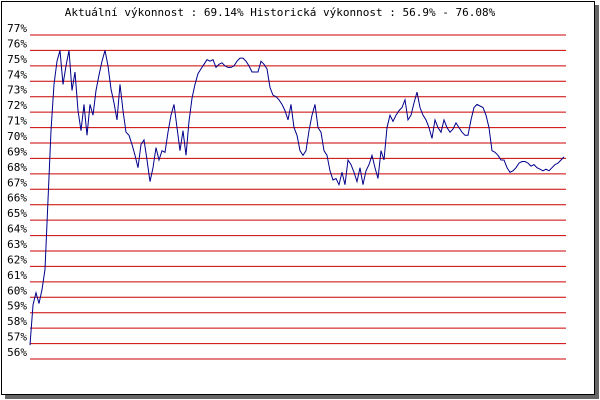 The height and width of the screenshot is (400, 600). Describe the element at coordinates (17, 167) in the screenshot. I see `y-tick-label: 68%` at that location.